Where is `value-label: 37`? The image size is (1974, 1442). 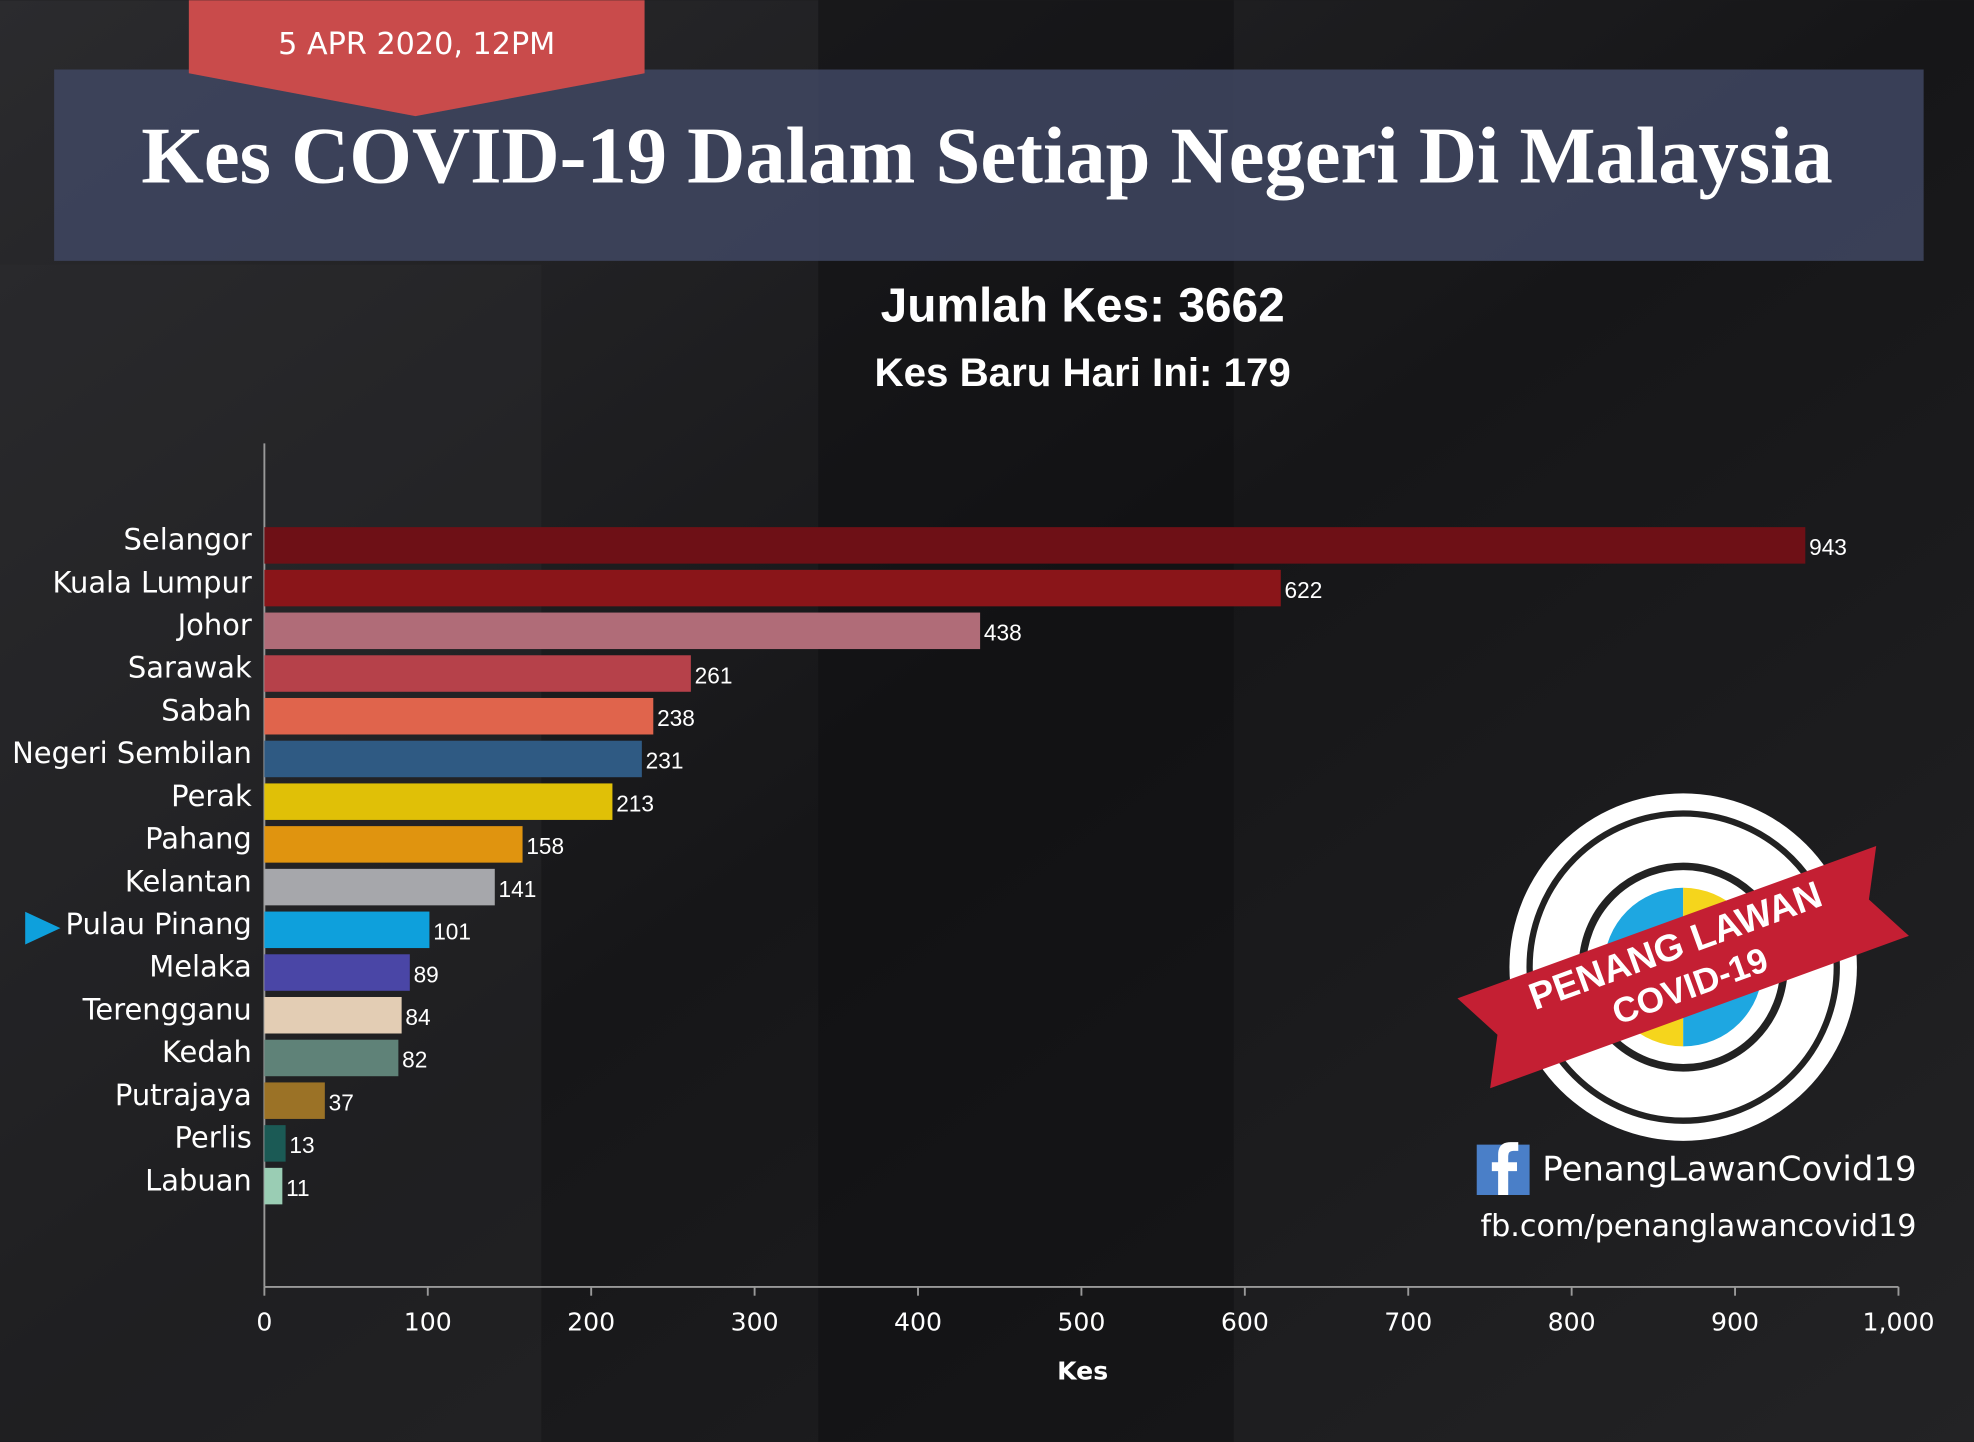 value-label: 37 is located at coordinates (341, 1102).